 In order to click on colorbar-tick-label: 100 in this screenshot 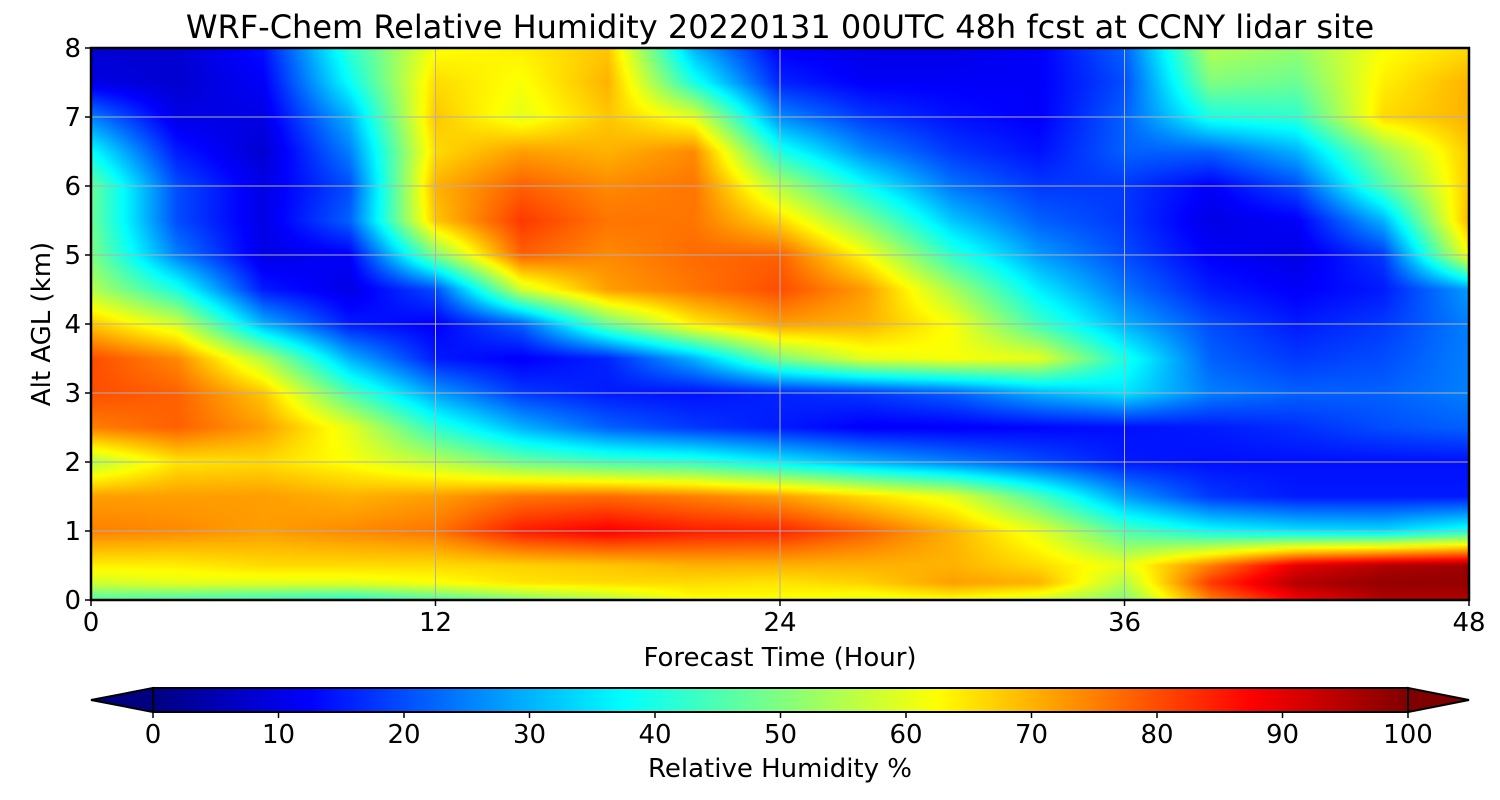, I will do `click(1408, 735)`.